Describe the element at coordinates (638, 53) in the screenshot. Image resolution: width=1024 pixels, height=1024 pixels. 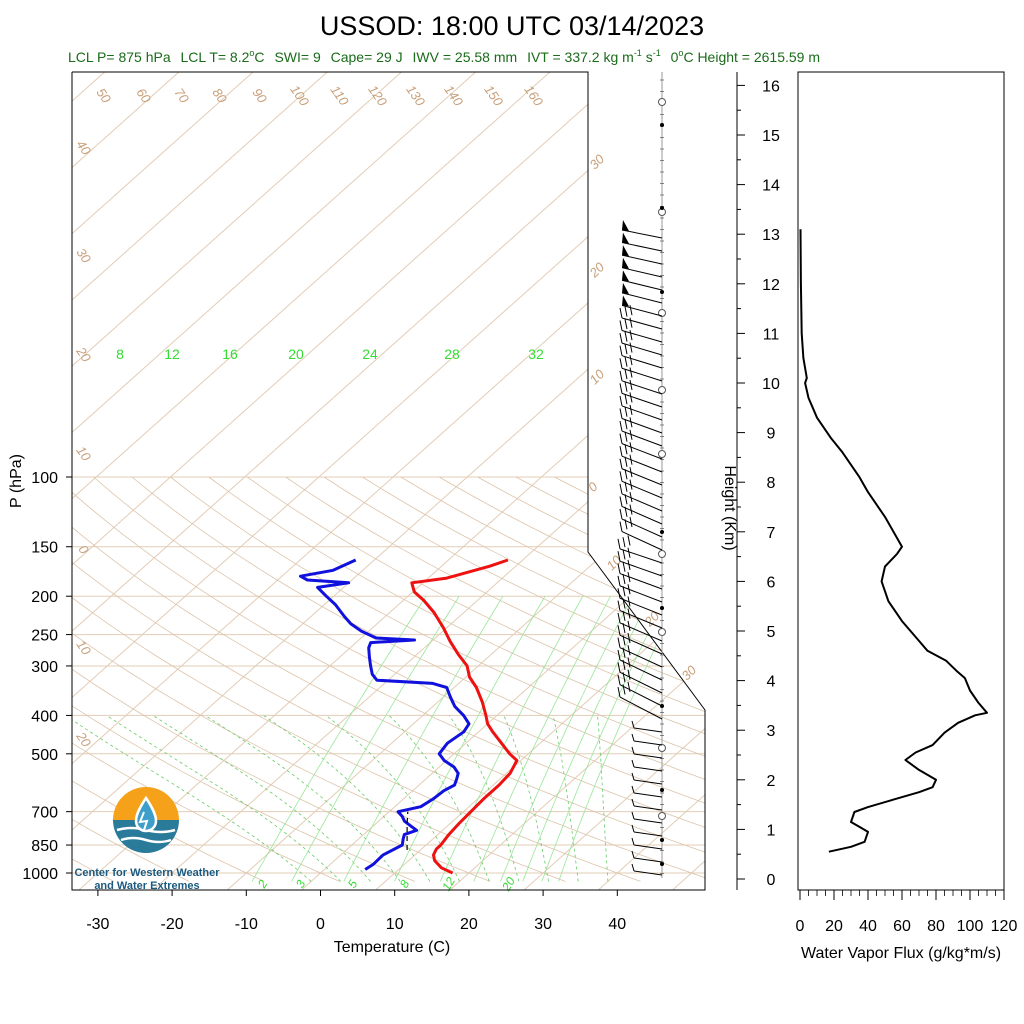
I see `ivt-sup-m: -1` at that location.